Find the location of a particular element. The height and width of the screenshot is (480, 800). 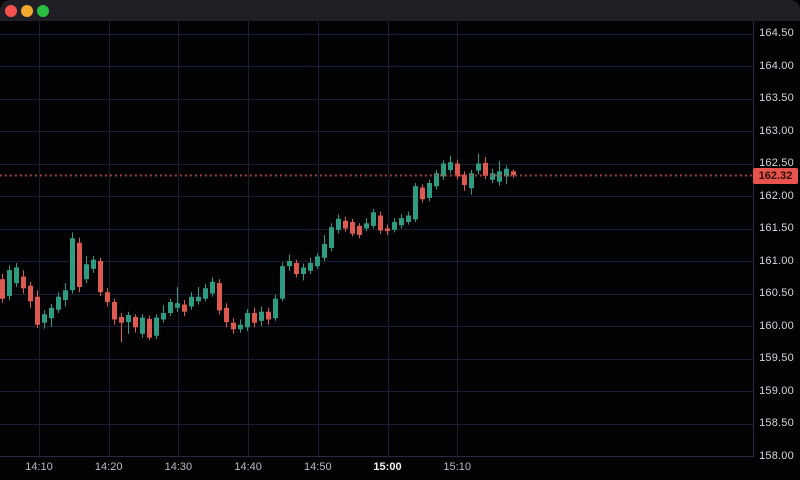

price-axis-label: 158.50 is located at coordinates (776, 423).